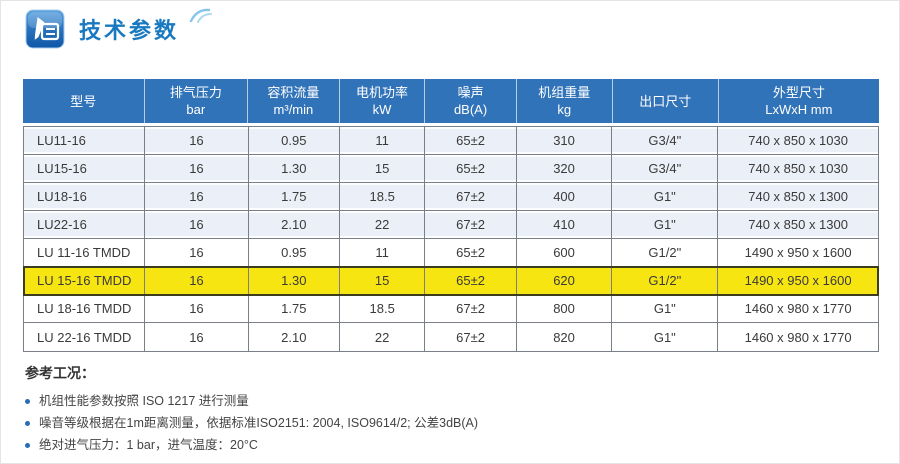 The width and height of the screenshot is (900, 464). I want to click on cell-weight: 620, so click(565, 280).